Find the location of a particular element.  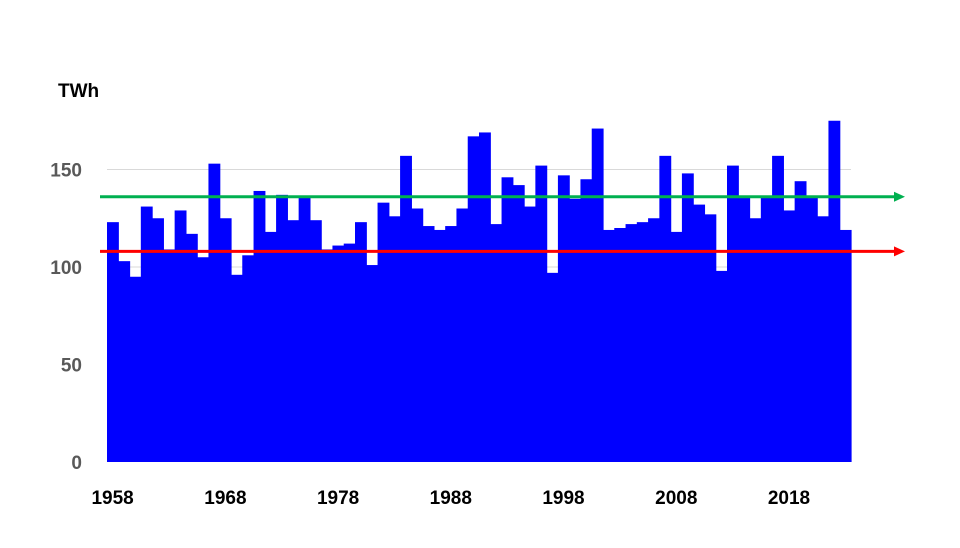

x-tick-label: 2018 is located at coordinates (789, 498).